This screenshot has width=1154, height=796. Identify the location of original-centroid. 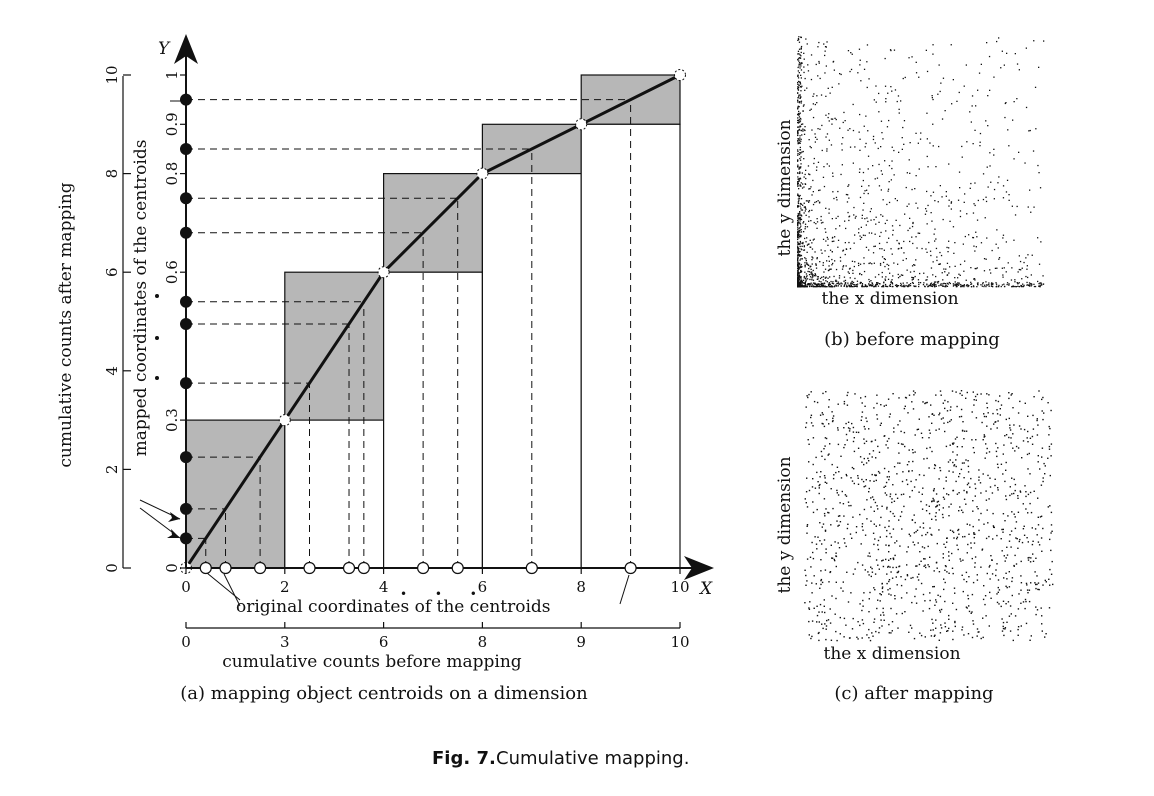
(457, 568).